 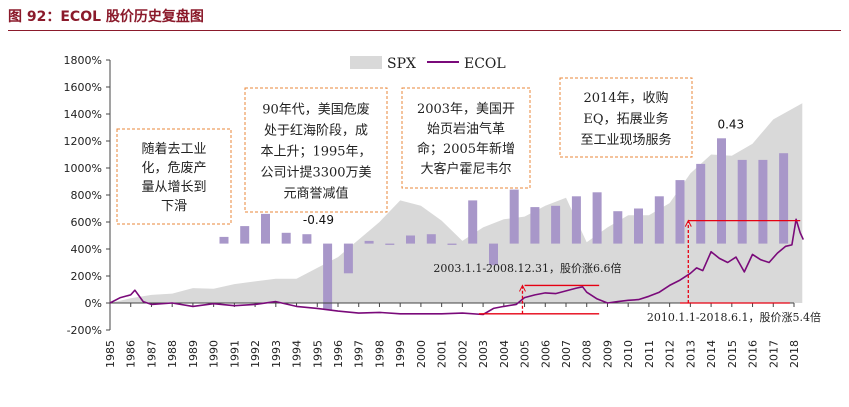 I want to click on return-bar-1994, so click(x=307, y=239).